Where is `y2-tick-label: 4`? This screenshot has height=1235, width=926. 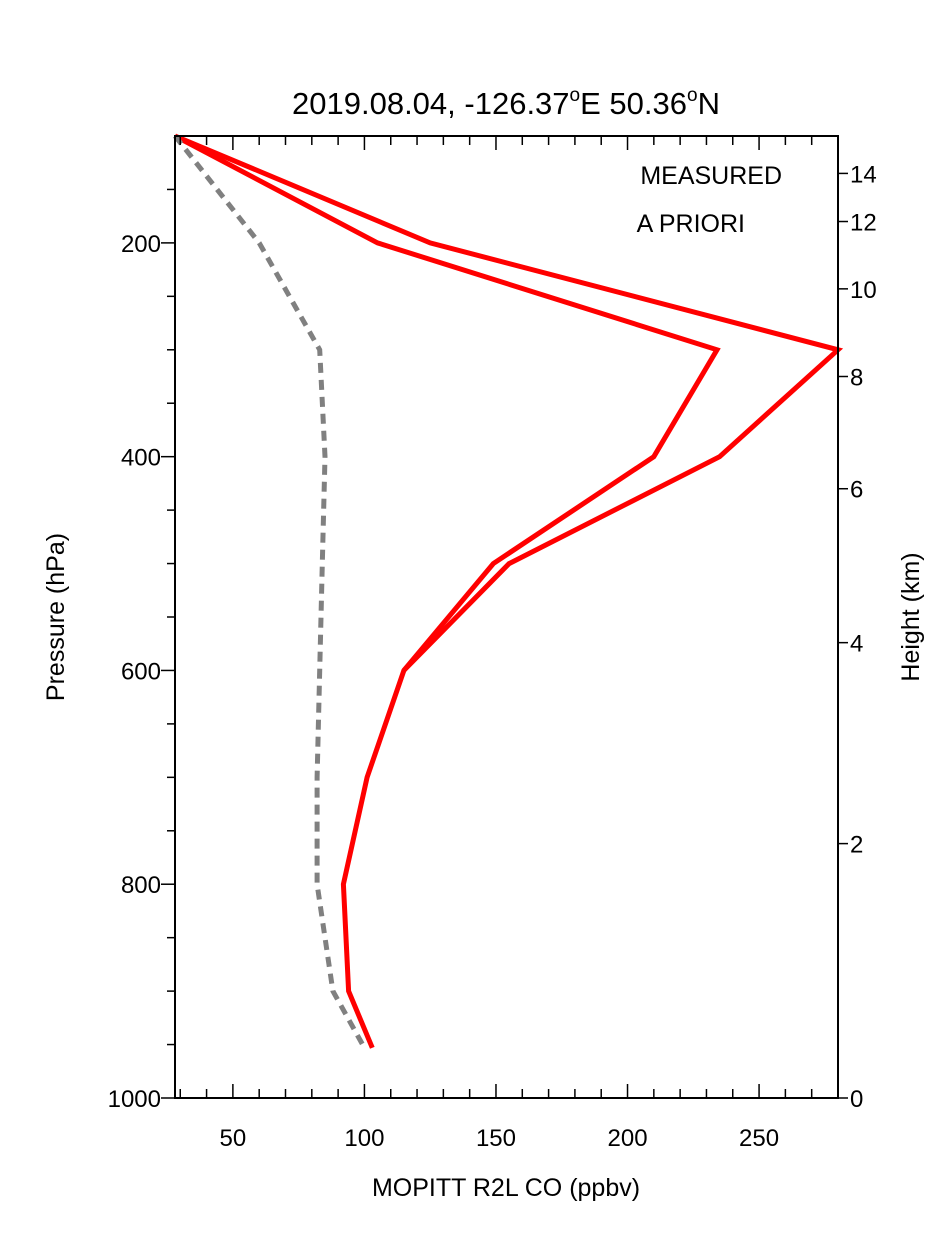 y2-tick-label: 4 is located at coordinates (856, 644).